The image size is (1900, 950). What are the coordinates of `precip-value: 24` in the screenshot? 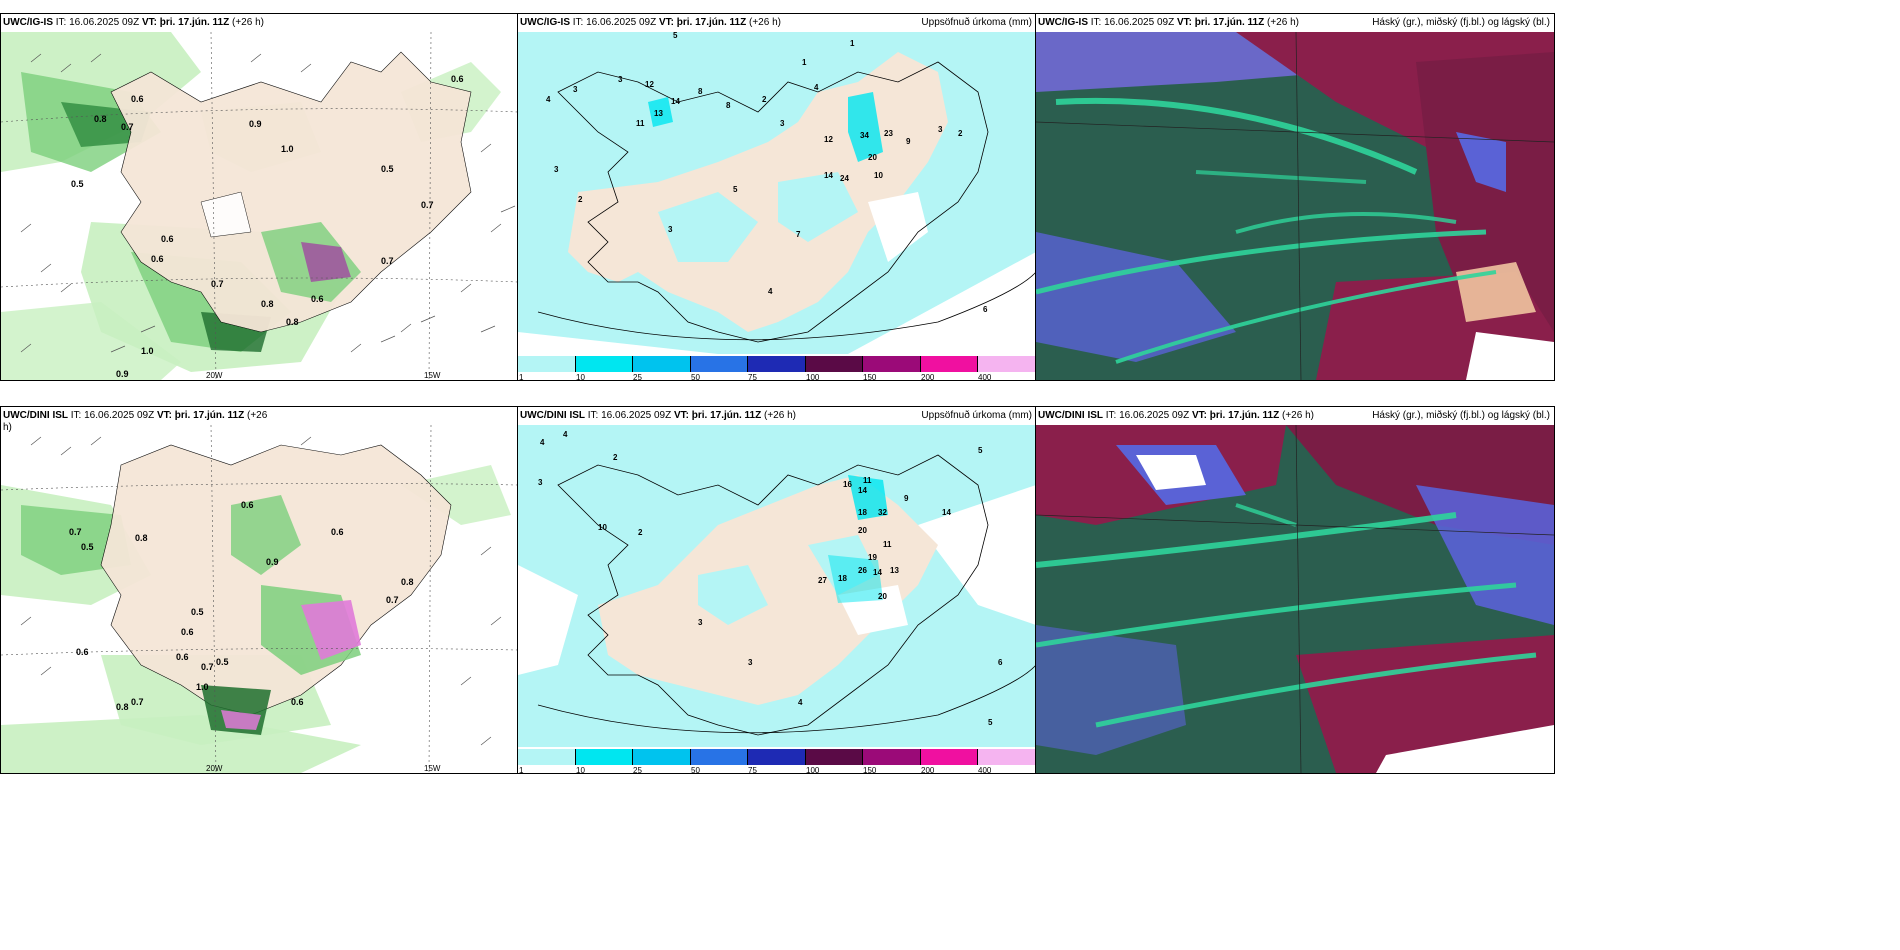 It's located at (844, 178).